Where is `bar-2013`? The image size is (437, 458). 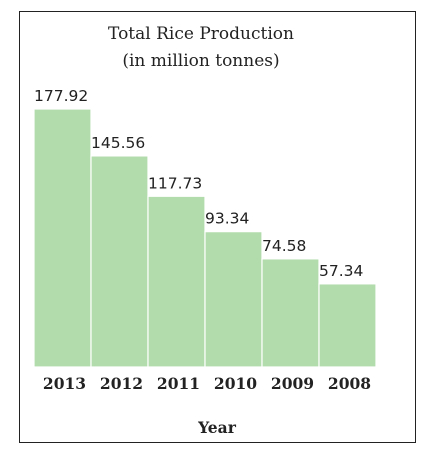
bar-2013 is located at coordinates (62, 238).